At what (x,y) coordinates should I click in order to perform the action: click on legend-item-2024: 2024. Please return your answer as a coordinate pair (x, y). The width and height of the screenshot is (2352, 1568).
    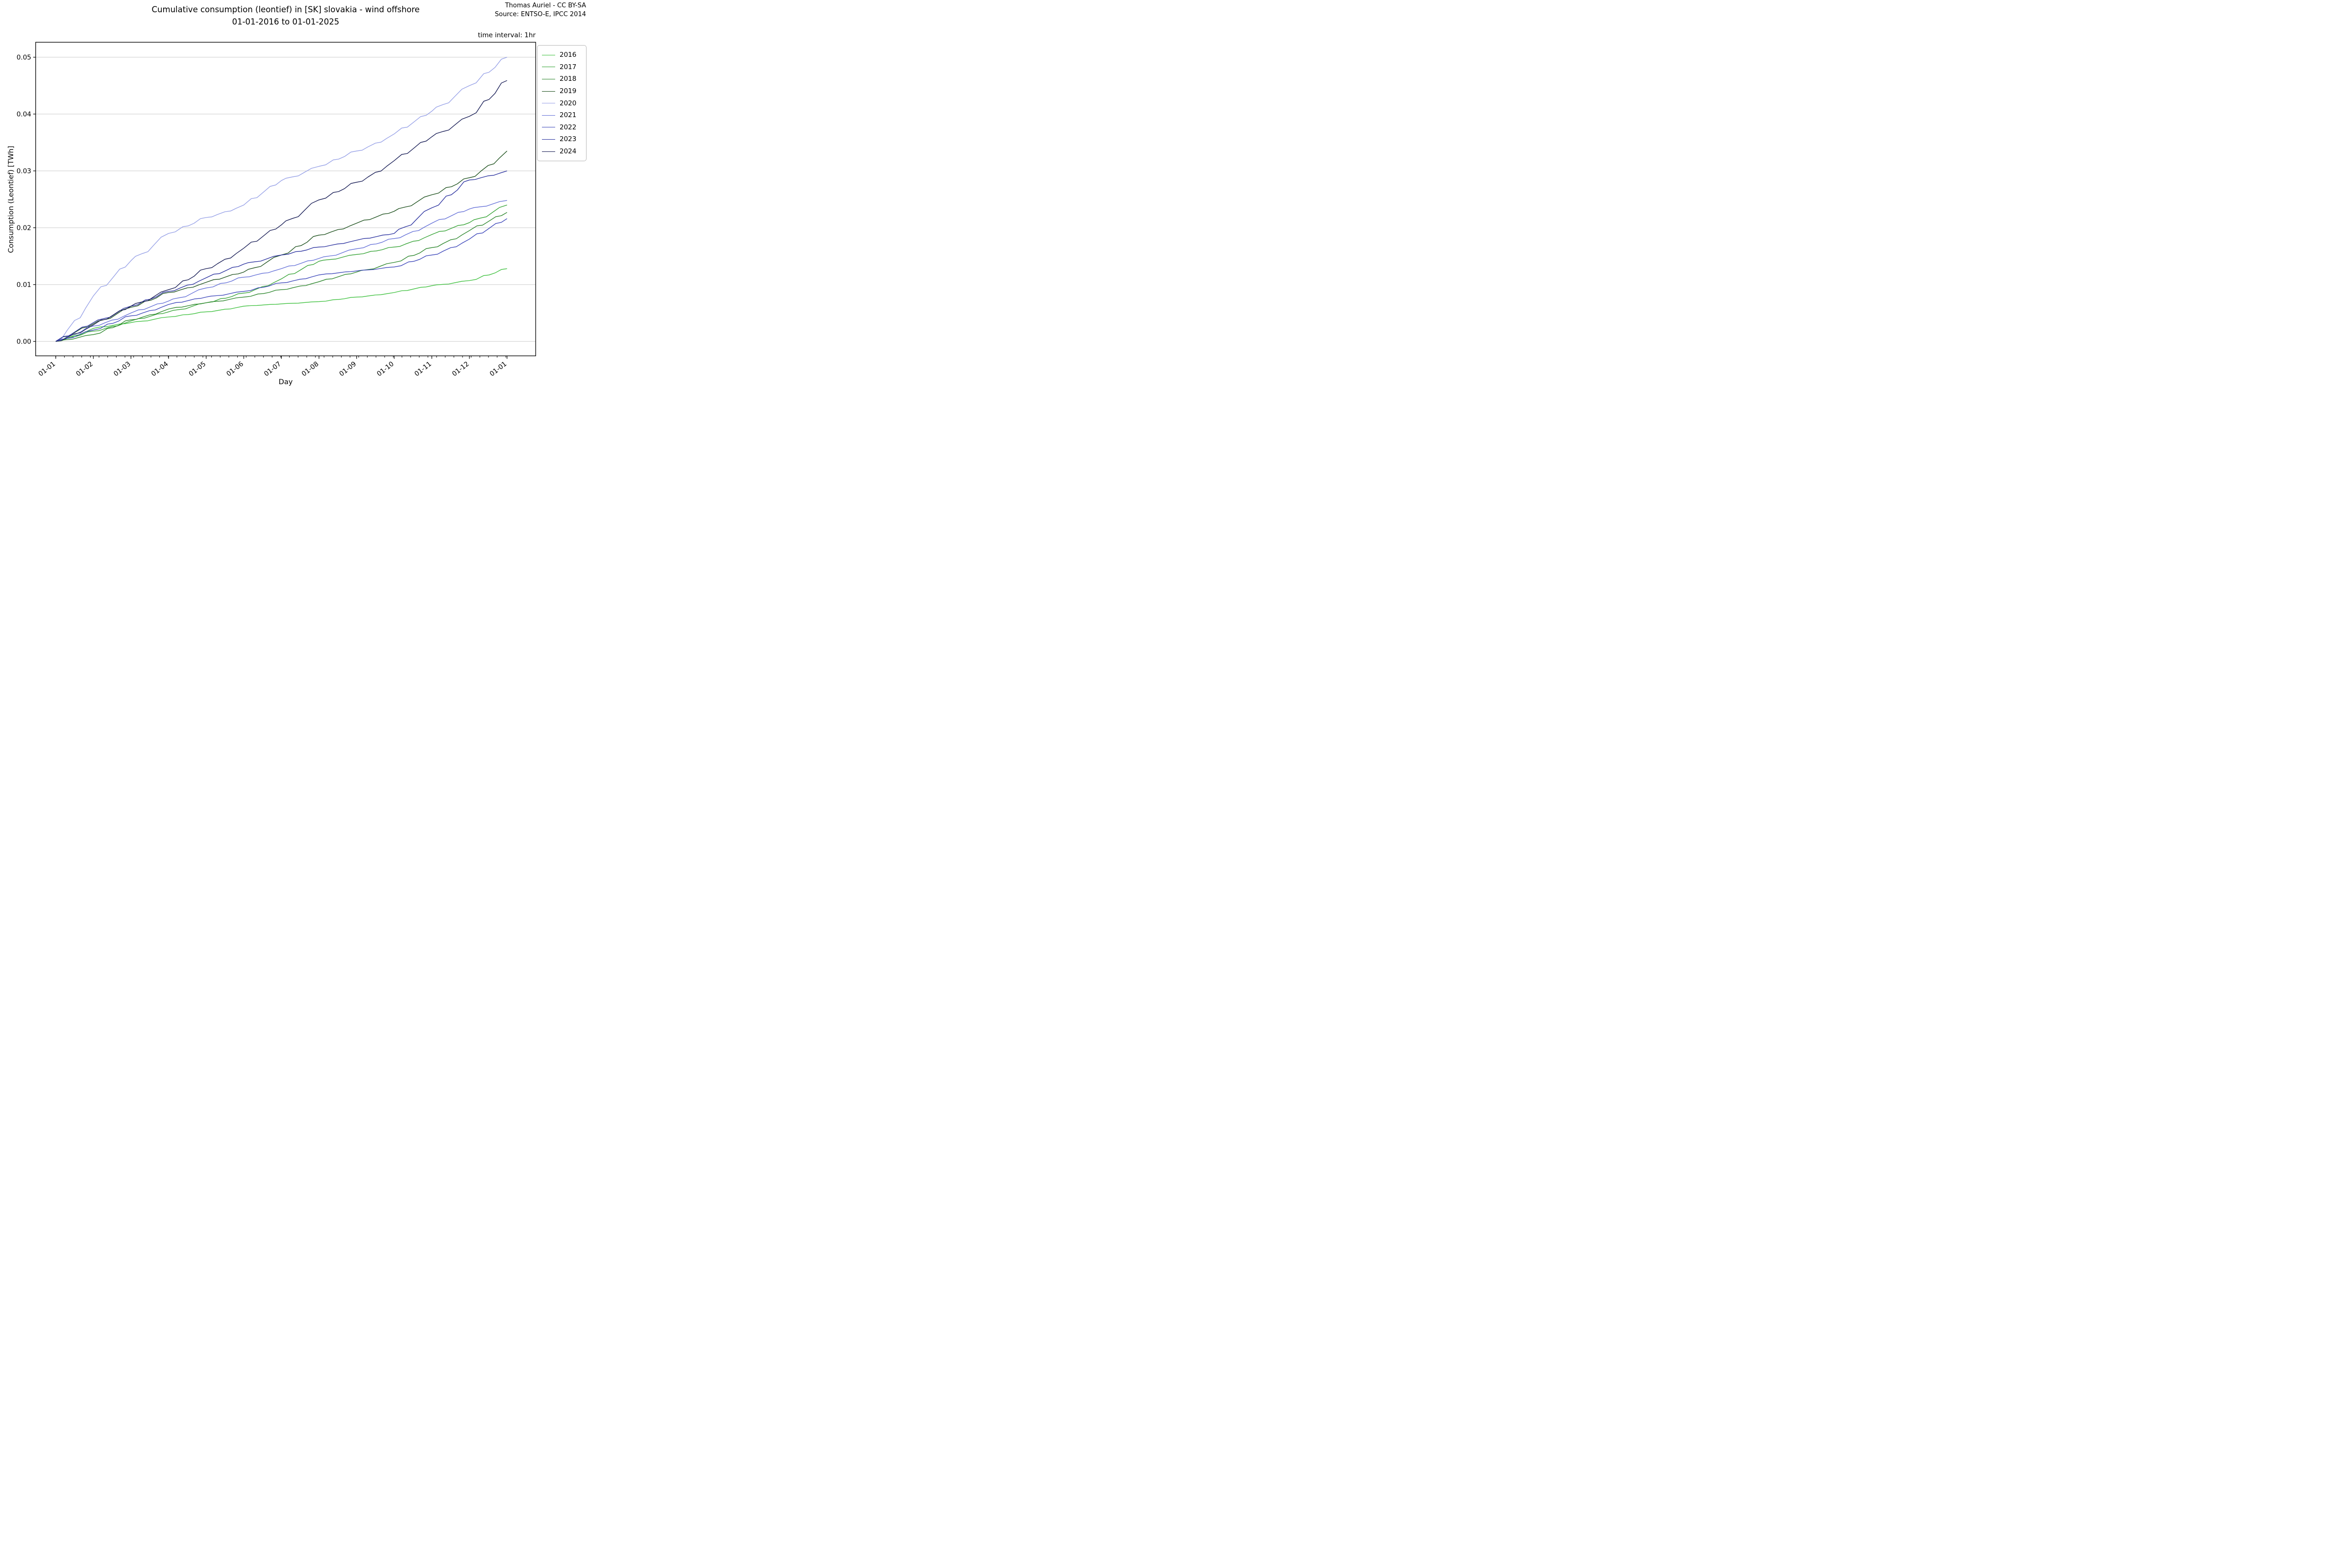
    Looking at the image, I should click on (562, 152).